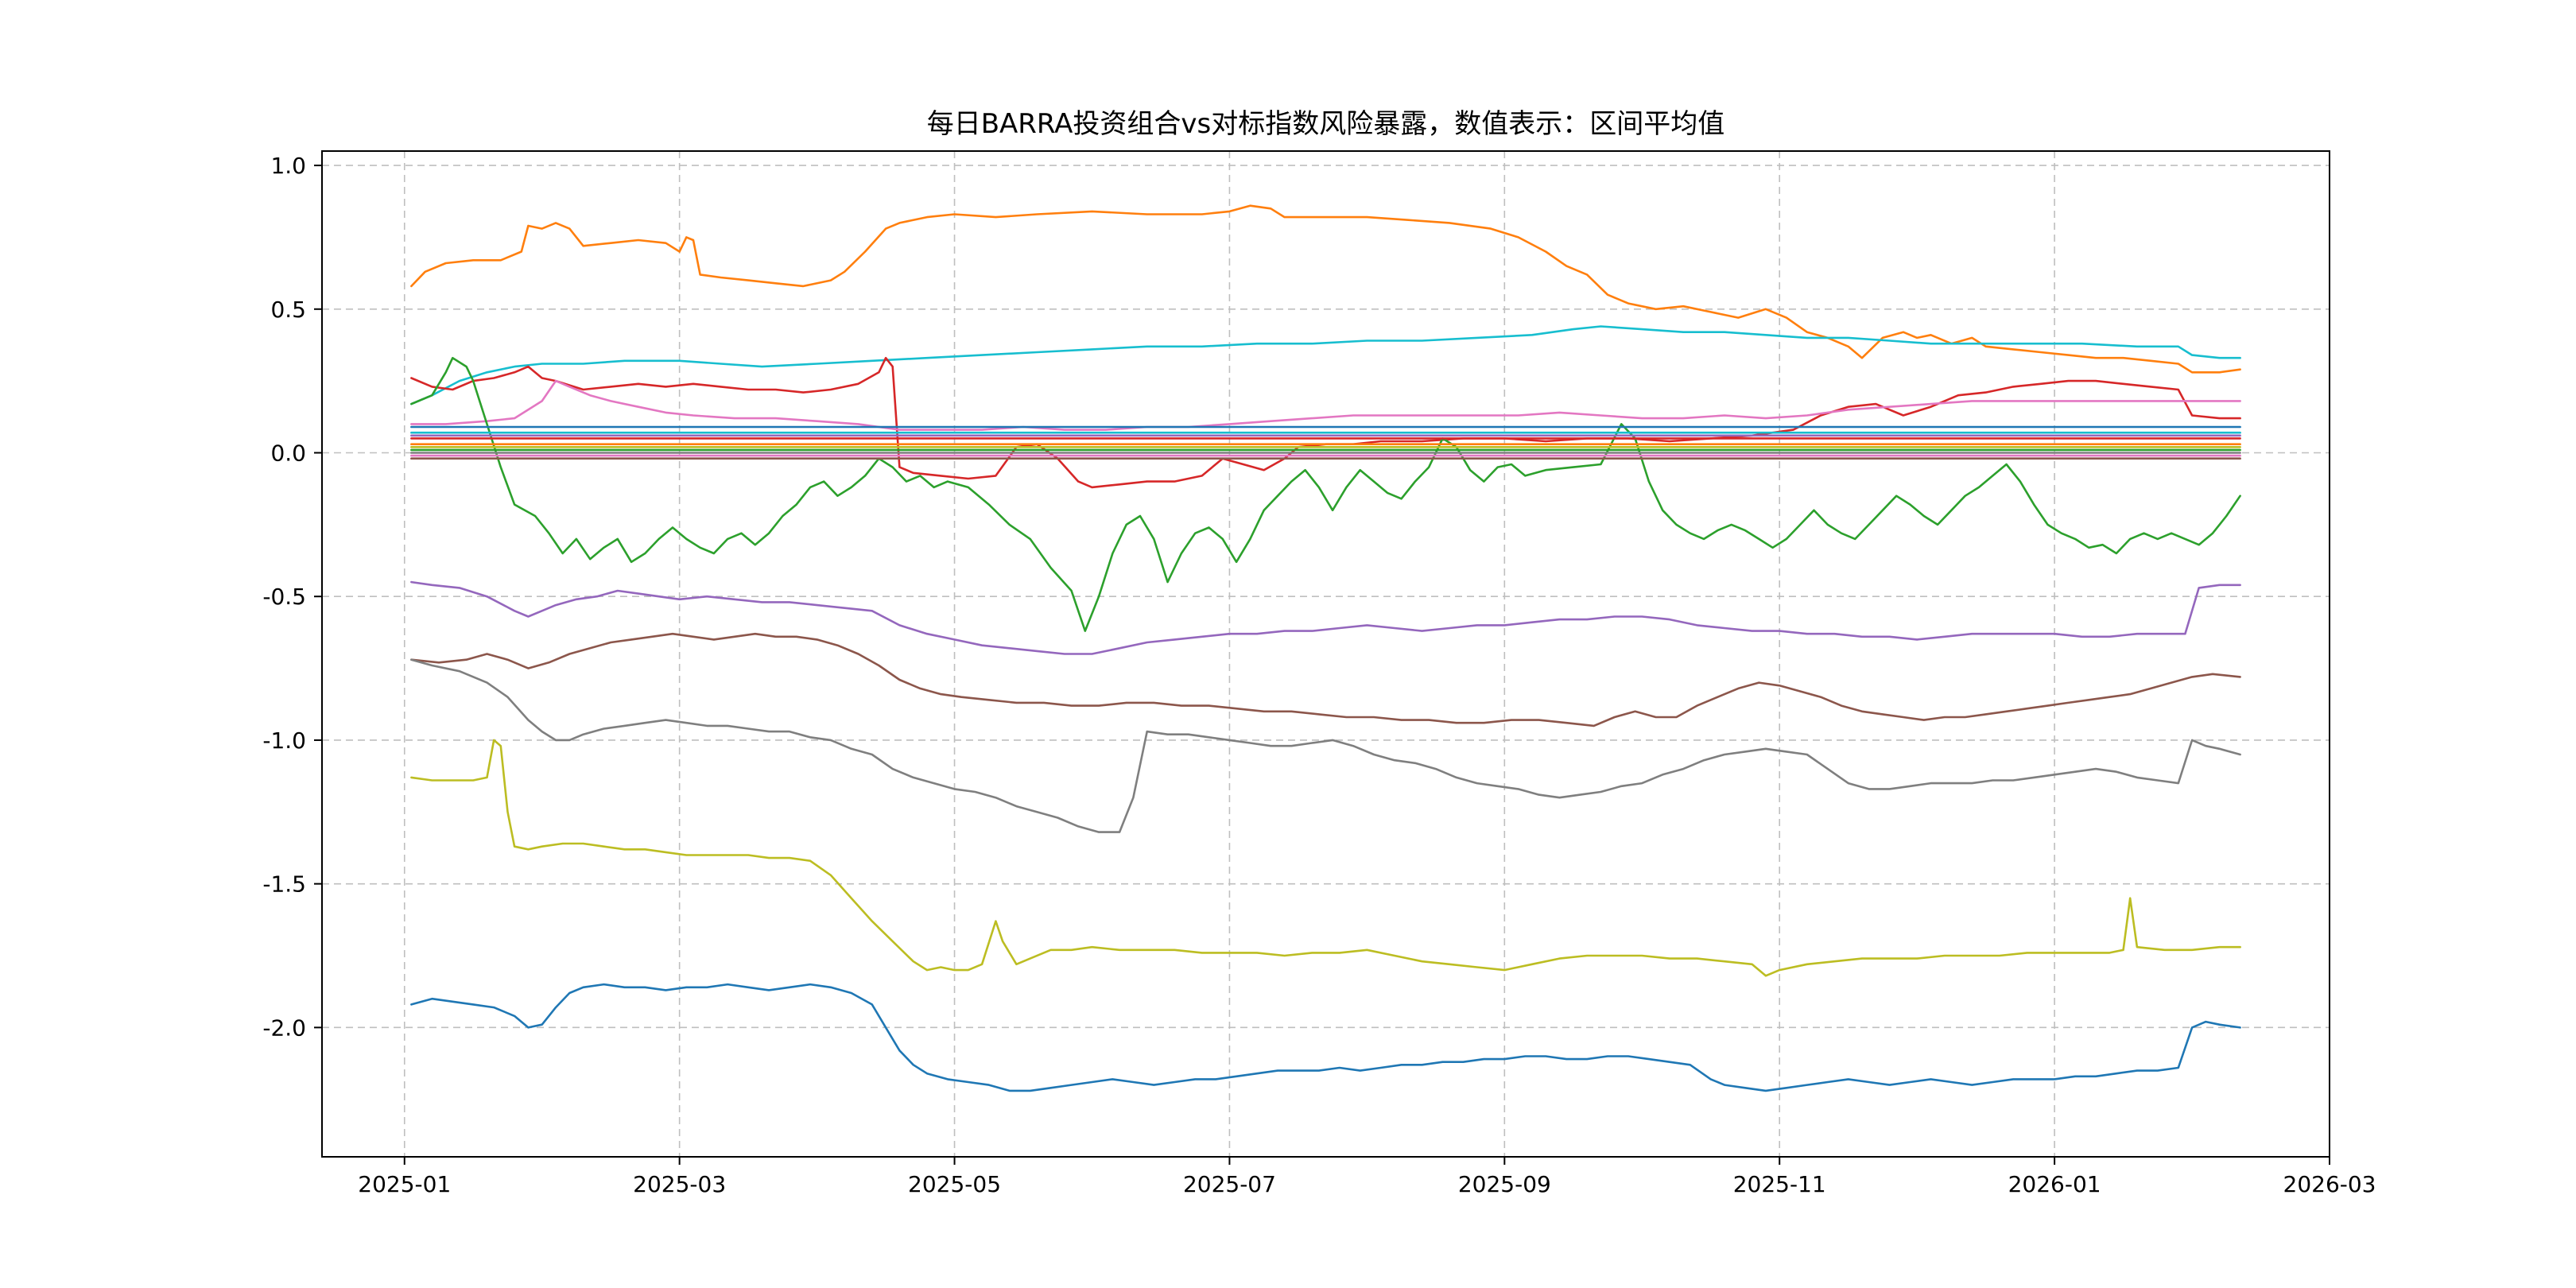 This screenshot has height=1288, width=2576. What do you see at coordinates (955, 1184) in the screenshot?
I see `x-tick-label: 2025-05` at bounding box center [955, 1184].